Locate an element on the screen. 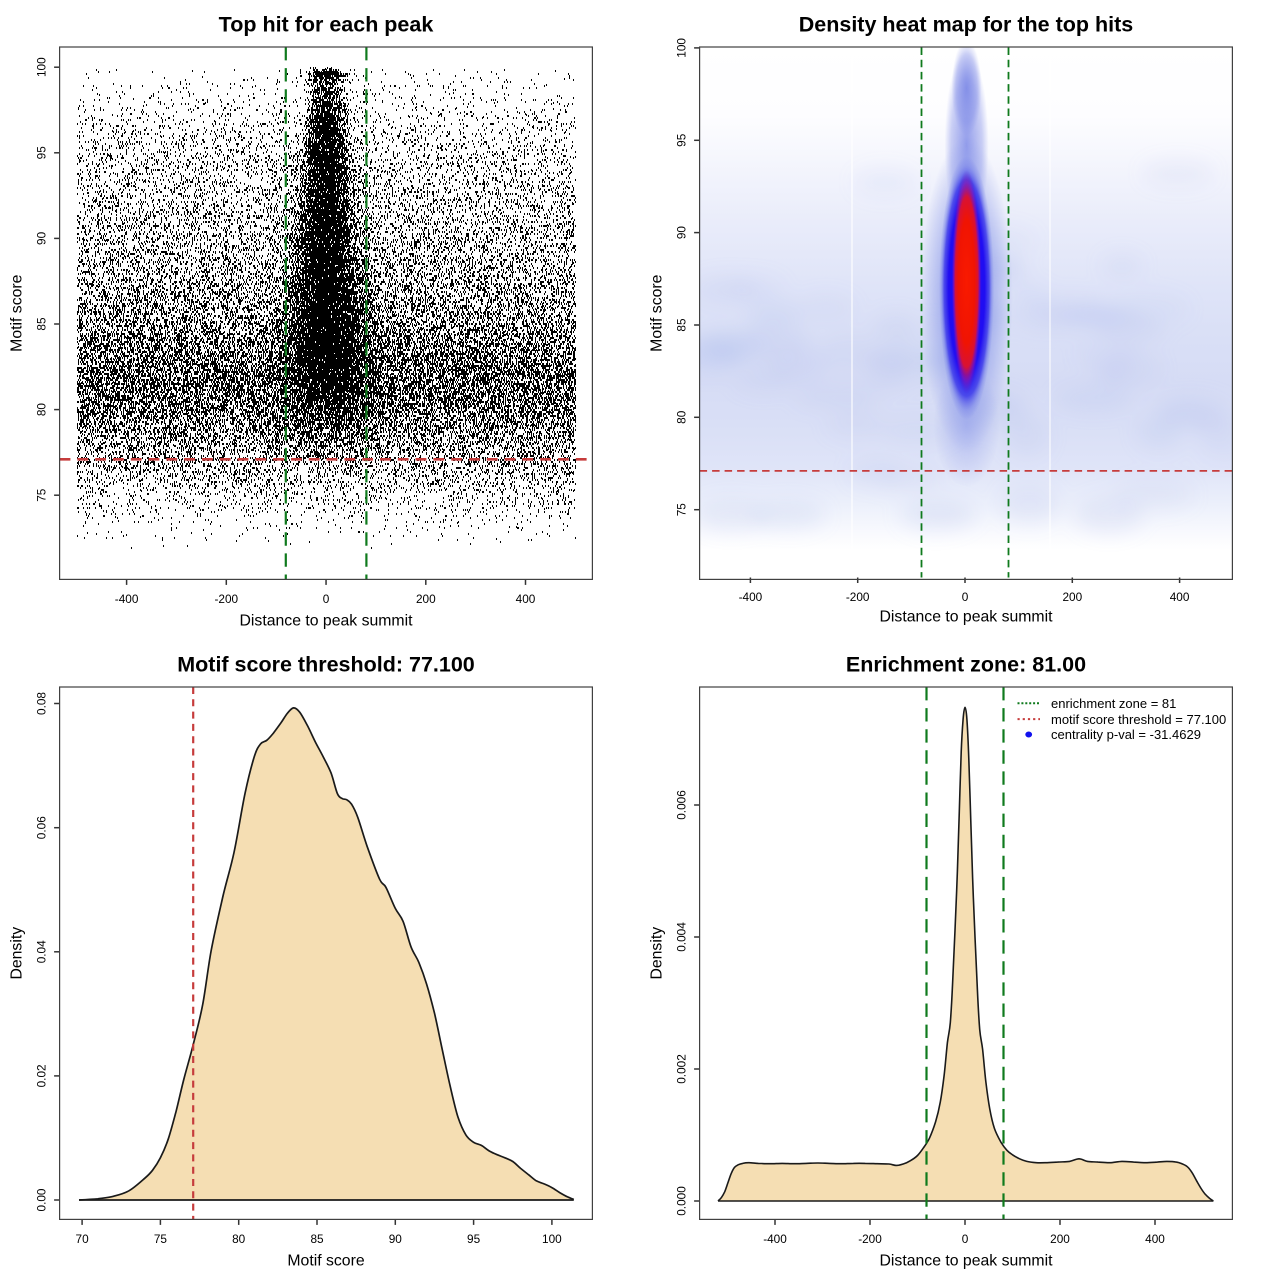  svg-text: Top hit for each peak is located at coordinates (326, 25).